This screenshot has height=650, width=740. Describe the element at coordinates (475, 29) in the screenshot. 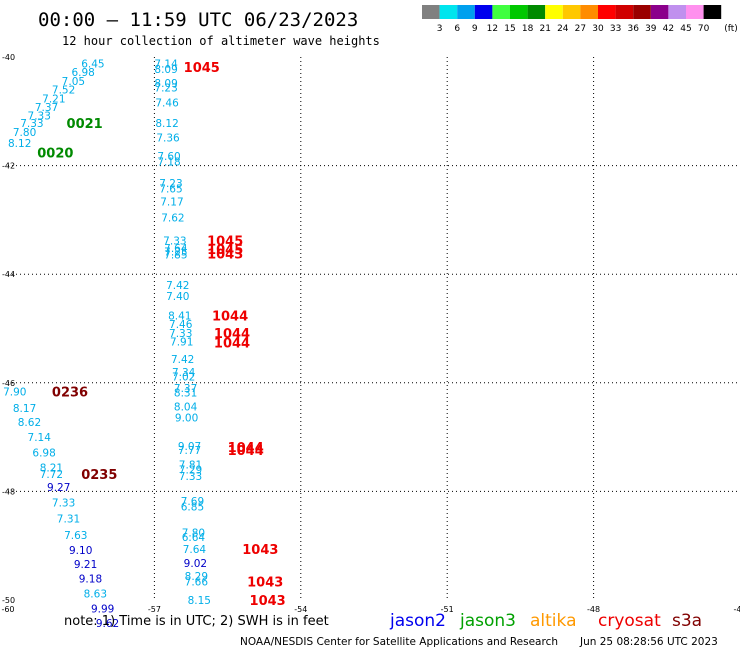

I see `legend-tick-label: 9` at that location.